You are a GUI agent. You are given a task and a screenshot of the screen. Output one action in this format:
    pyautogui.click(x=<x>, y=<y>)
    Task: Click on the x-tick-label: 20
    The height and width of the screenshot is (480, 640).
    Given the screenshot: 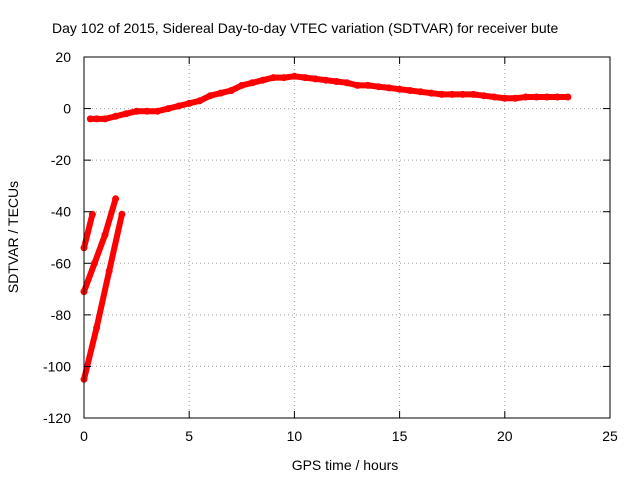 What is the action you would take?
    pyautogui.click(x=505, y=436)
    